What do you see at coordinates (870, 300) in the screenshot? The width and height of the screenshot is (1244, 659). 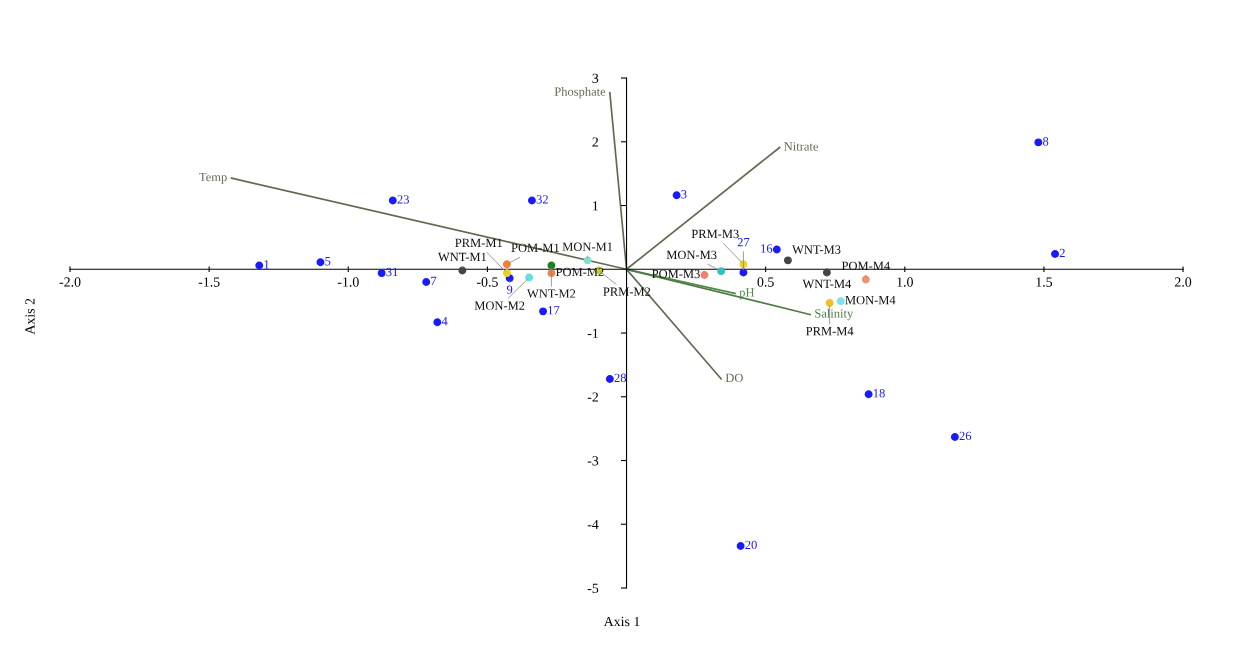 I see `series-label: MON-M4` at bounding box center [870, 300].